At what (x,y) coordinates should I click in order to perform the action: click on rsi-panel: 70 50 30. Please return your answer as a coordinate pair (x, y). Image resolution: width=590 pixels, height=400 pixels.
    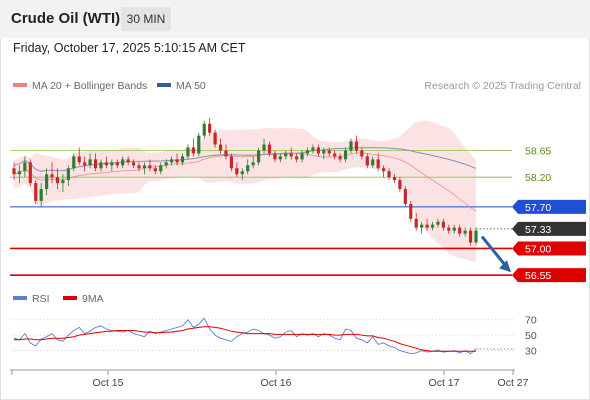
    Looking at the image, I should click on (274, 336).